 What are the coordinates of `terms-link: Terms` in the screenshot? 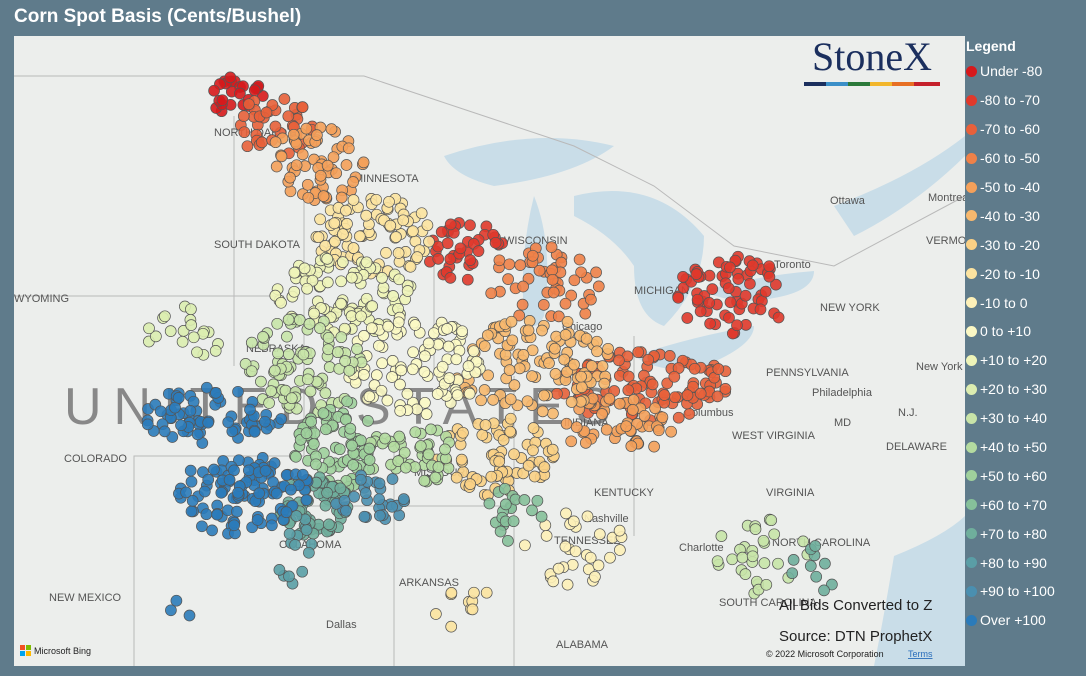 It's located at (920, 654).